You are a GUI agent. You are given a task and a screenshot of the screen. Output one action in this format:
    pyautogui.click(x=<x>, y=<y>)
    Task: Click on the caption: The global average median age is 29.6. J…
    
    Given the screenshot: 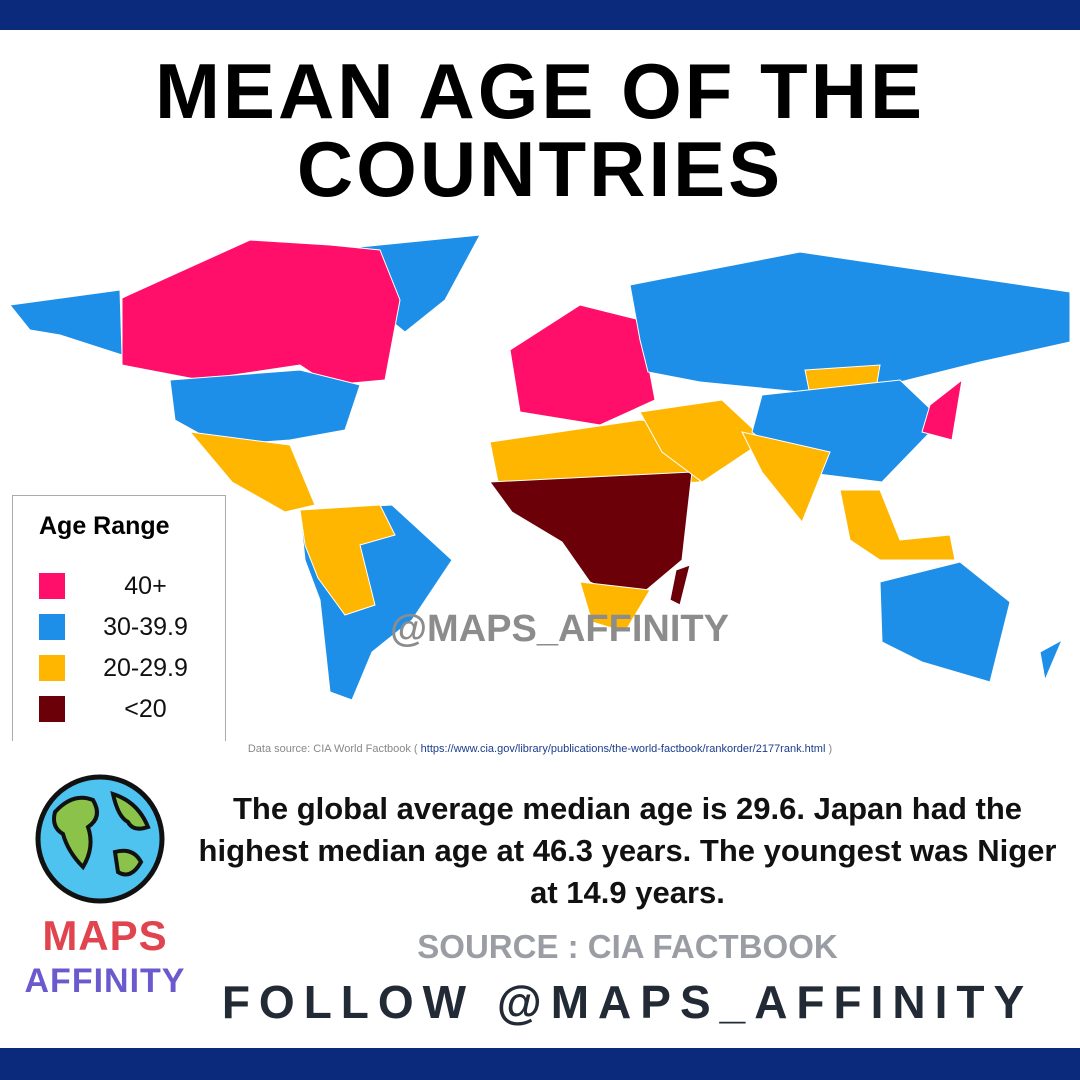 What is the action you would take?
    pyautogui.click(x=627, y=850)
    